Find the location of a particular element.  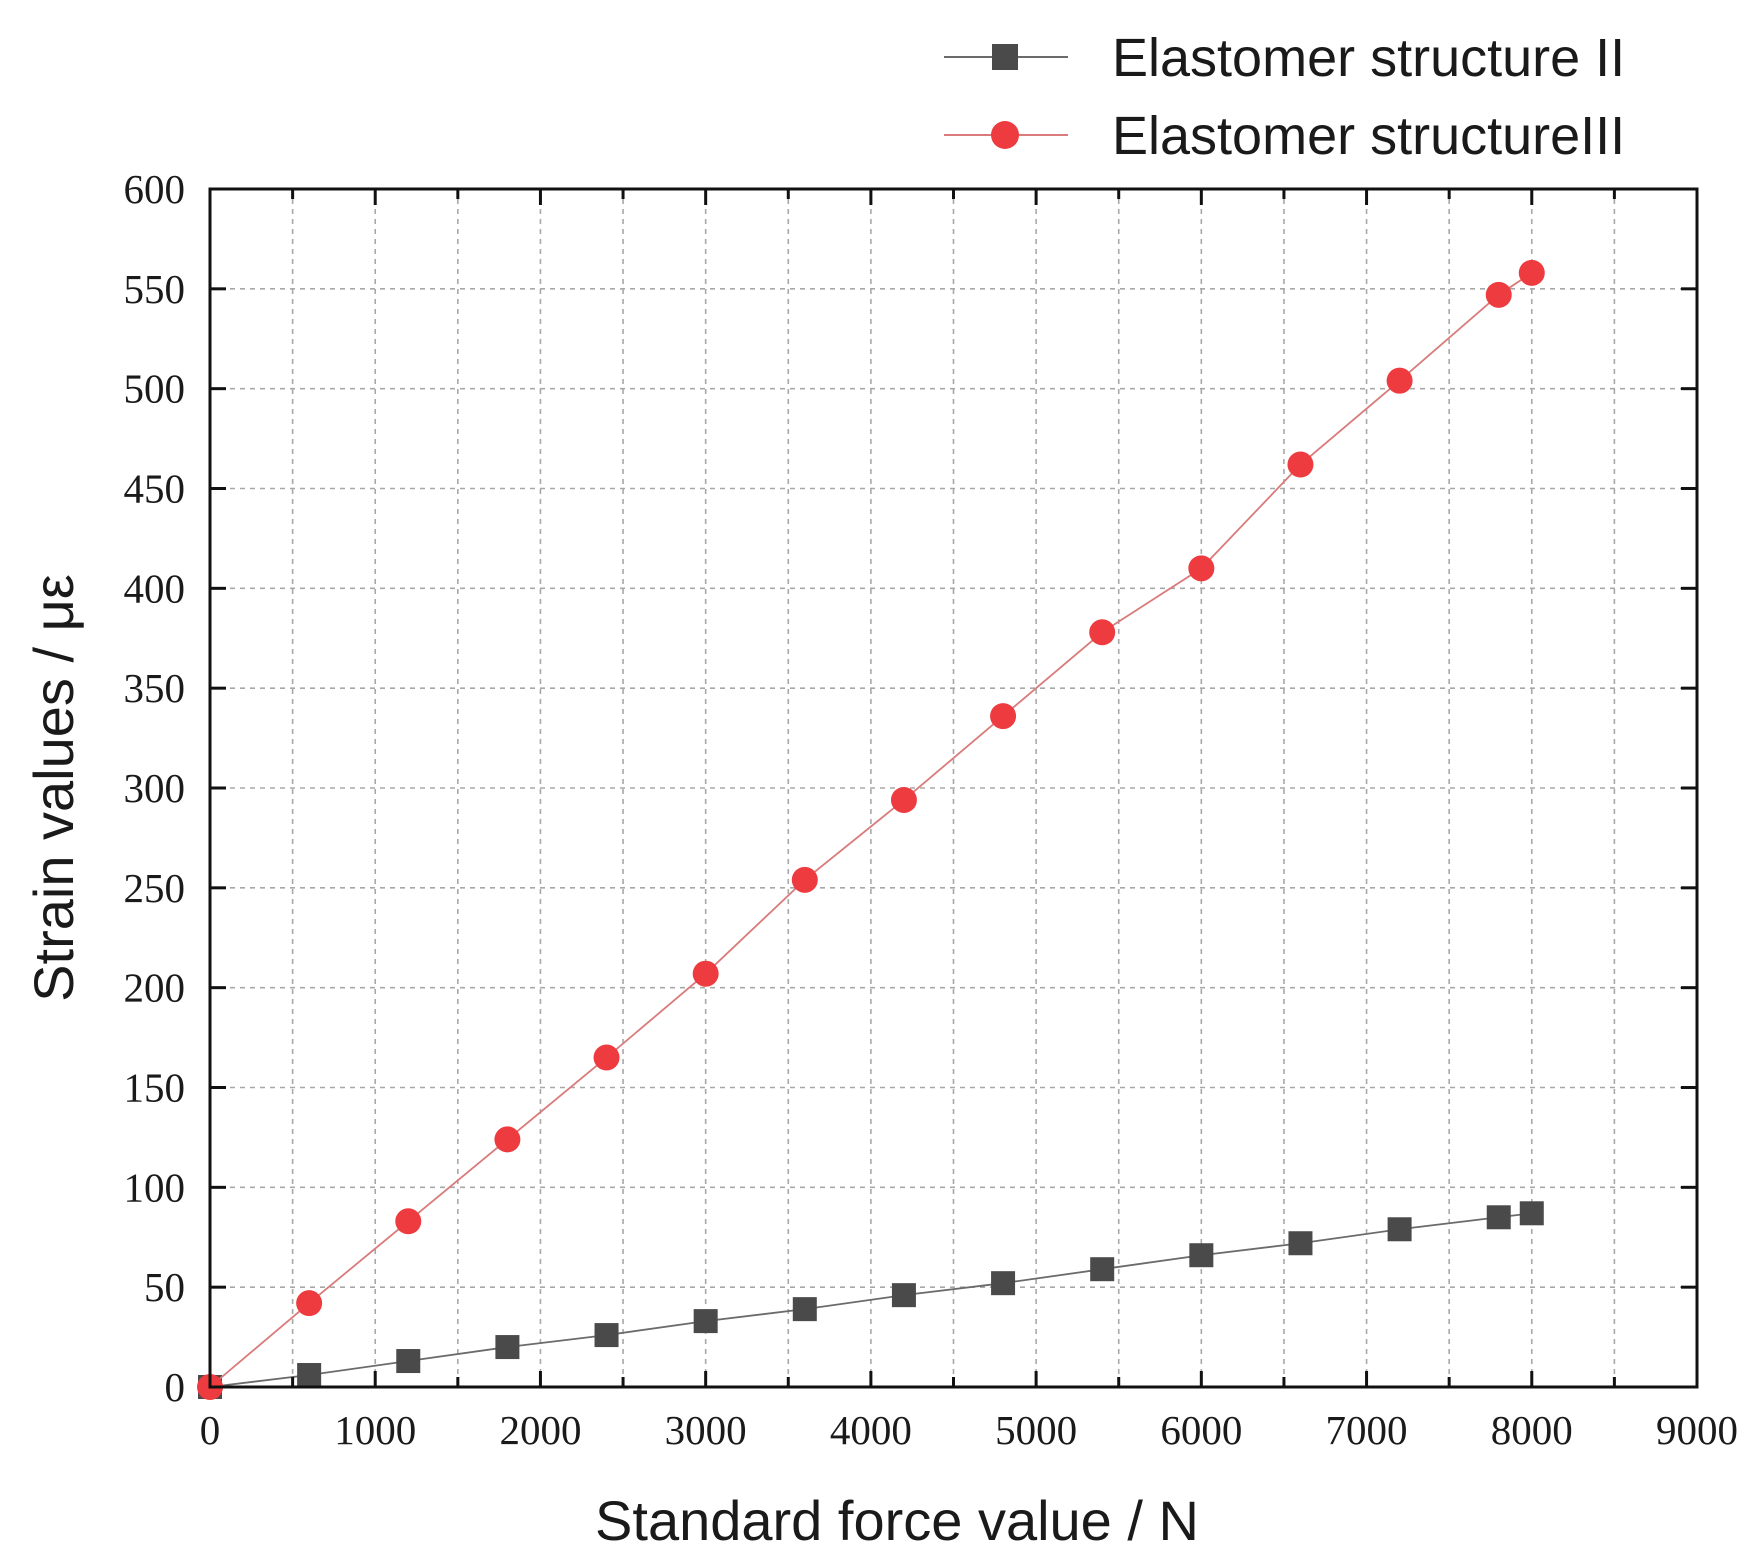

y-tick-label: 50 is located at coordinates (164, 1287).